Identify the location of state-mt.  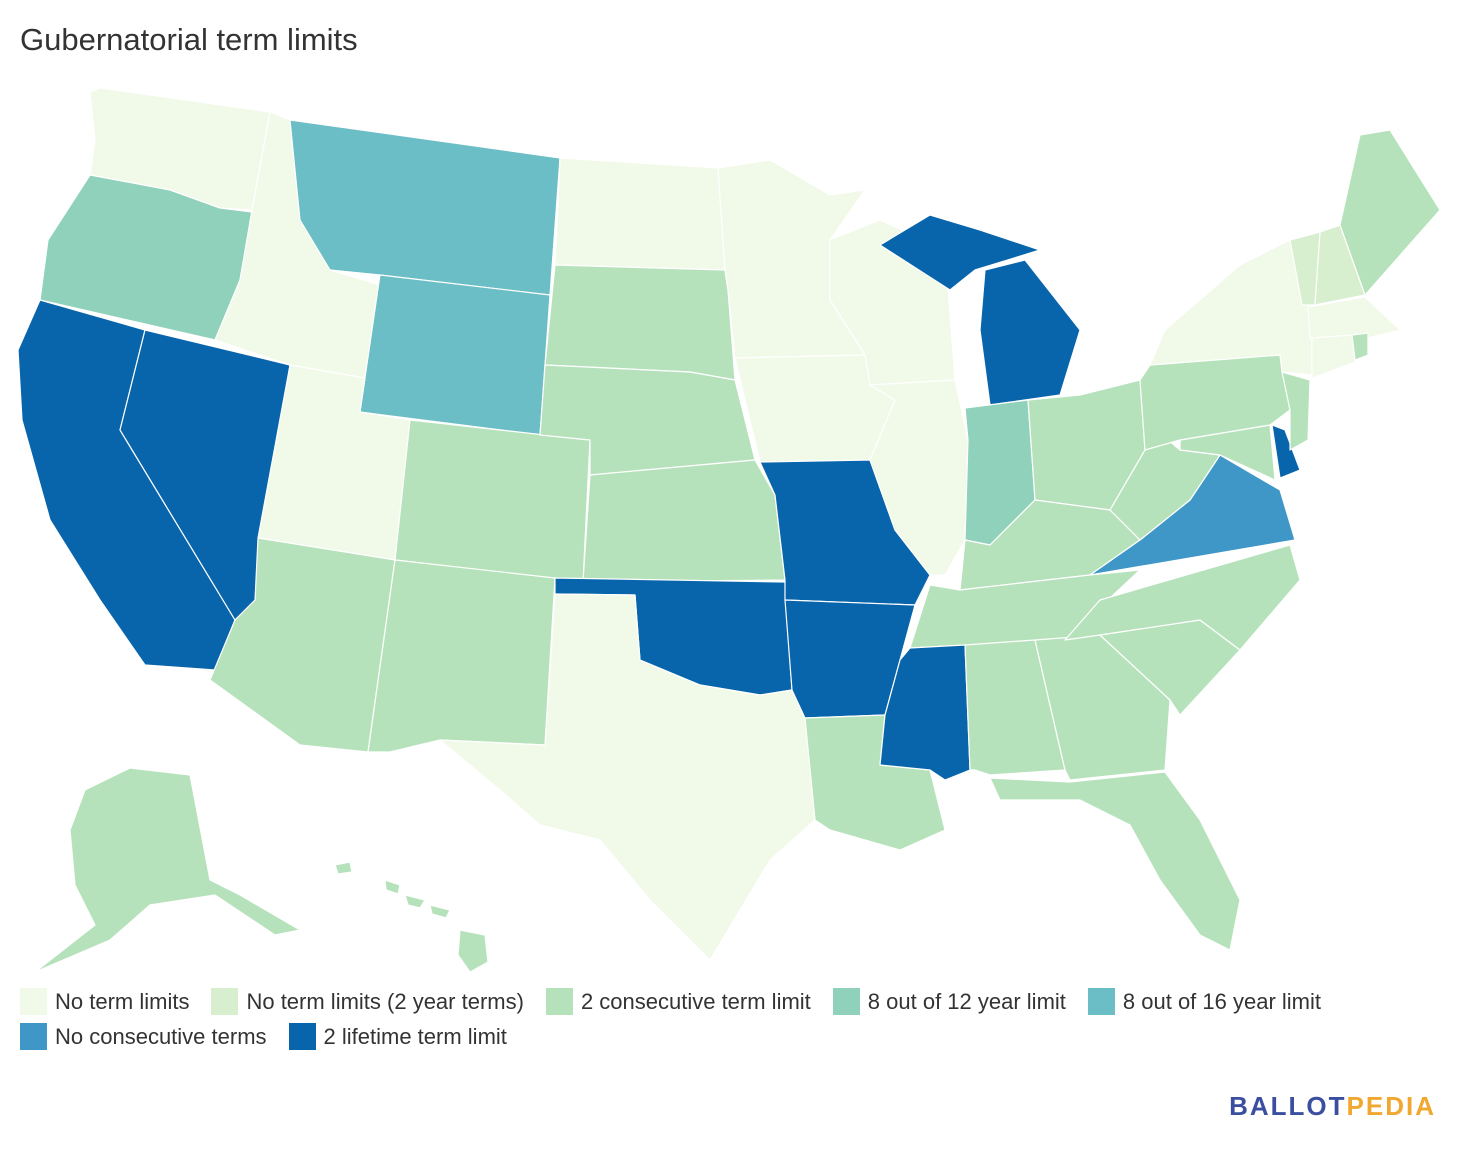
(425, 207).